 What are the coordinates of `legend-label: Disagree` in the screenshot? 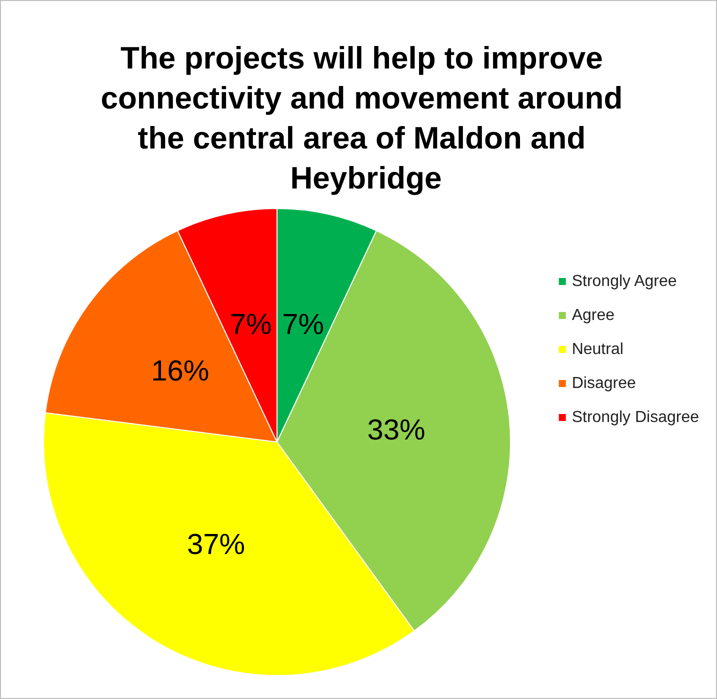 It's located at (604, 383).